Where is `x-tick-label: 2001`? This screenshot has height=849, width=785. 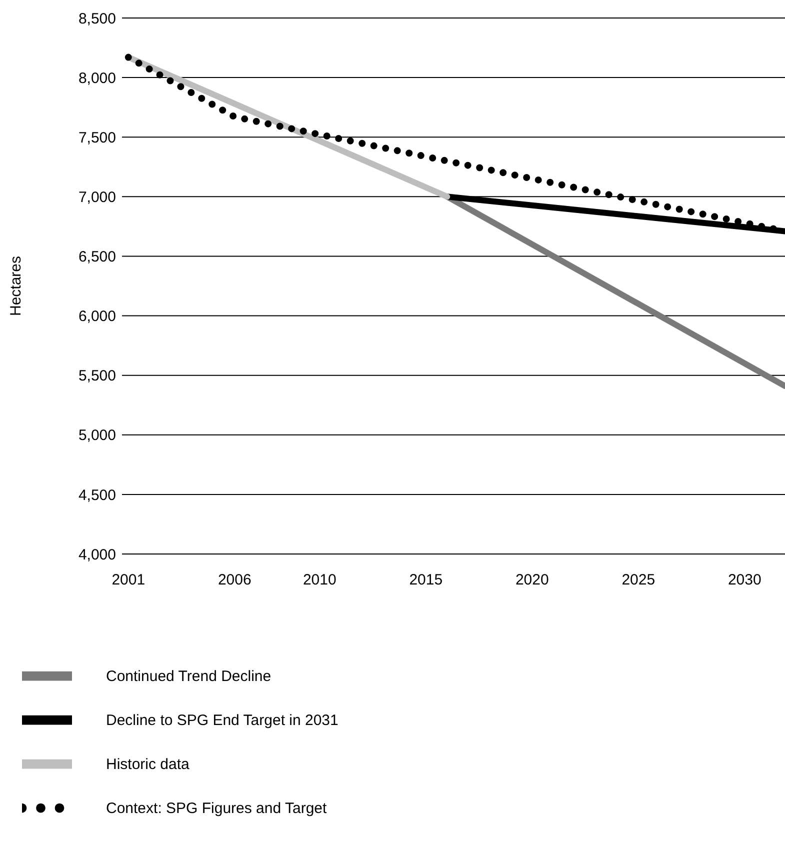
x-tick-label: 2001 is located at coordinates (129, 580).